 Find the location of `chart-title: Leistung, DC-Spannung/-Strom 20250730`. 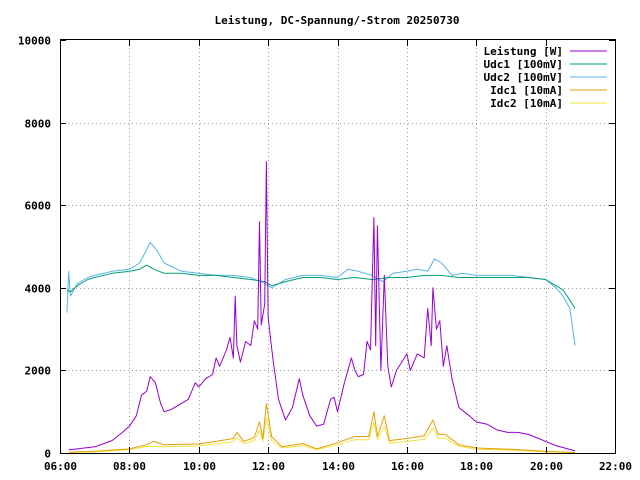

chart-title: Leistung, DC-Spannung/-Strom 20250730 is located at coordinates (336, 20).